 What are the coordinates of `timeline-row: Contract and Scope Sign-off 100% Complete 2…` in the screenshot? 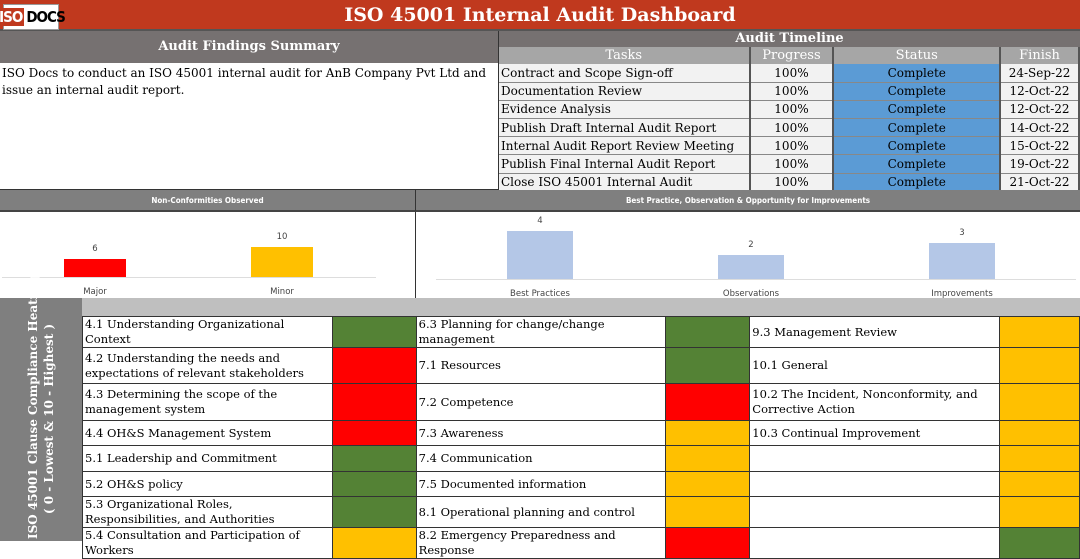 It's located at (789, 73).